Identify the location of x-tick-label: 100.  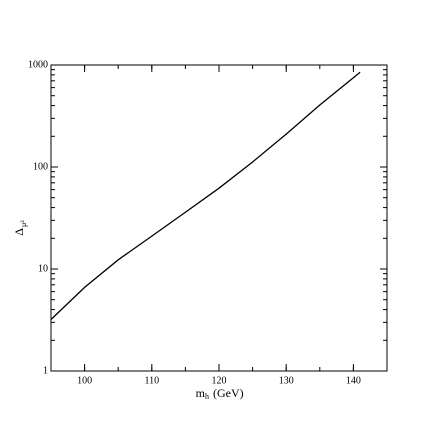
(84, 380).